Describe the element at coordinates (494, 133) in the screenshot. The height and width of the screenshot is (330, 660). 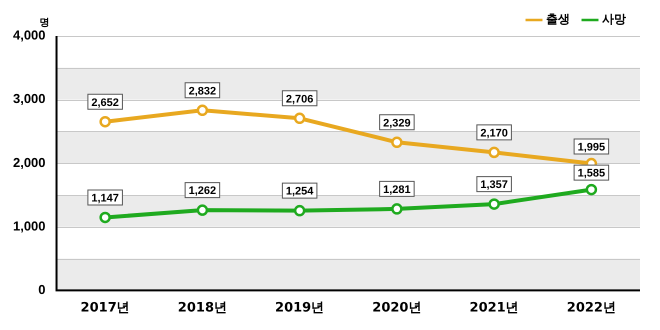
I see `data-label: 2,170` at that location.